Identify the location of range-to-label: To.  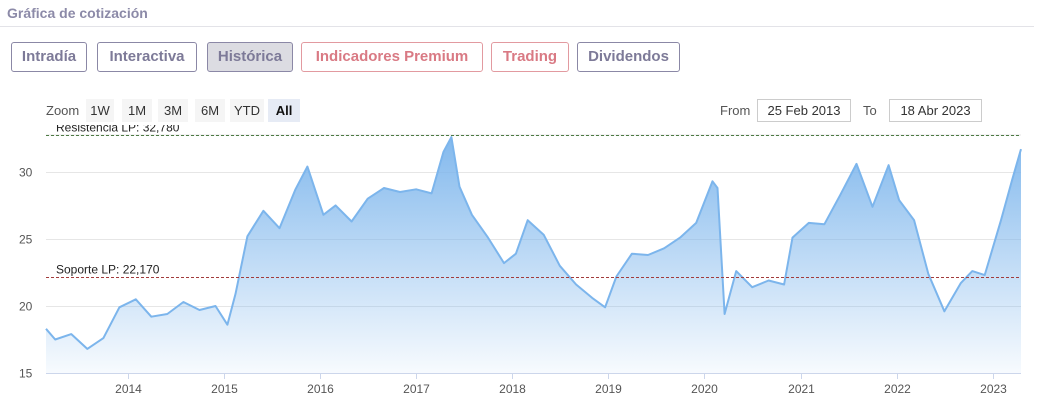
(870, 110).